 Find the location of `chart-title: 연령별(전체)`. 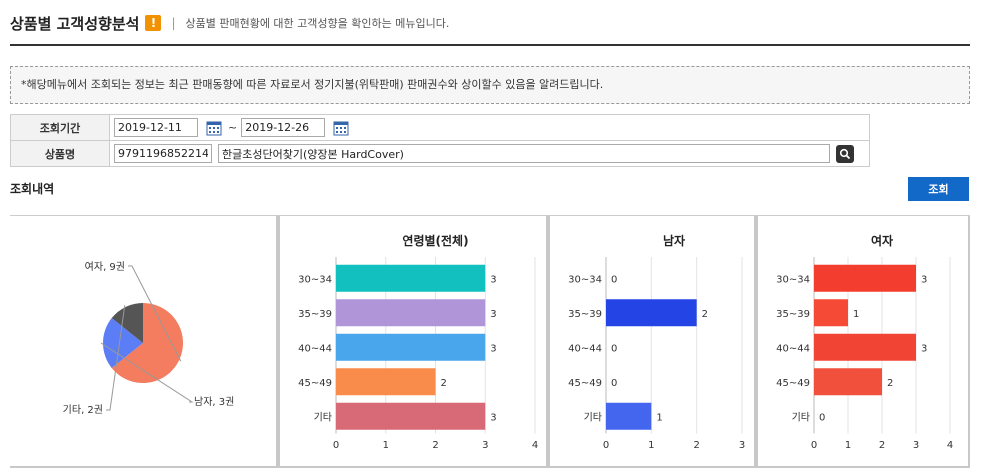

chart-title: 연령별(전체) is located at coordinates (435, 240).